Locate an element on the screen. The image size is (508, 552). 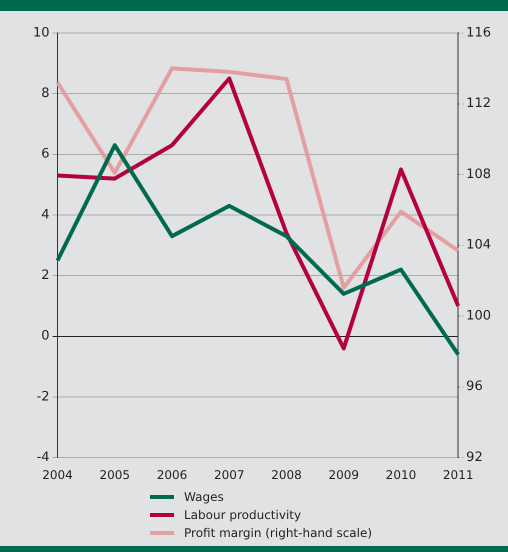
y-tick-label: 6 is located at coordinates (45, 154).